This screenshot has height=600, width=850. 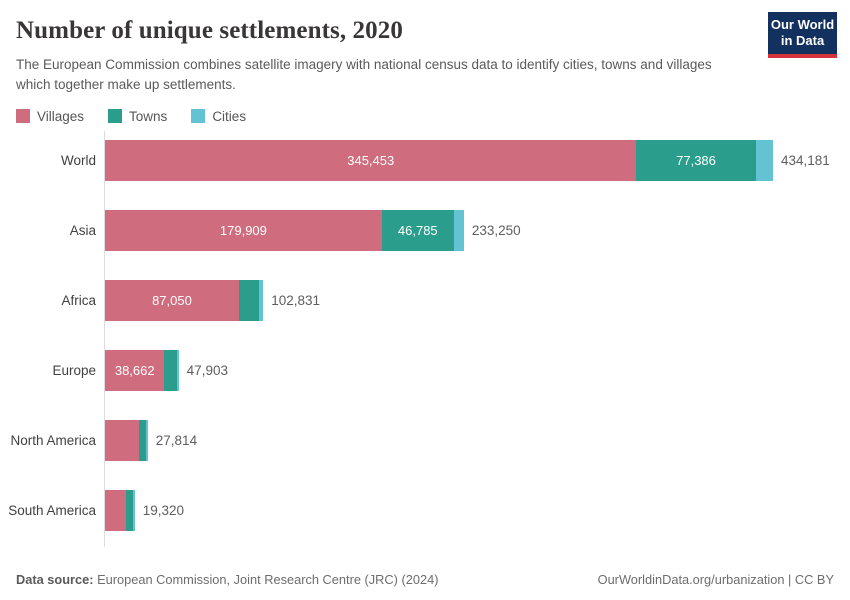 I want to click on bar-total-label: 233,250, so click(x=496, y=230).